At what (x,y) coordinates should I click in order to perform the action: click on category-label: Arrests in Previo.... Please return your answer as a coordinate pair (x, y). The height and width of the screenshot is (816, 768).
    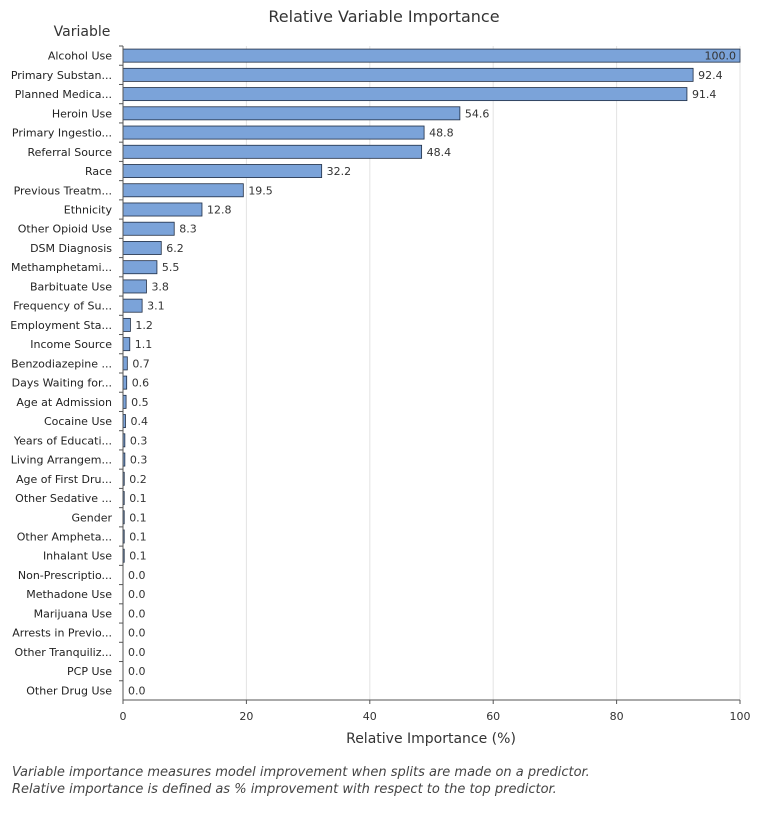
    Looking at the image, I should click on (62, 633).